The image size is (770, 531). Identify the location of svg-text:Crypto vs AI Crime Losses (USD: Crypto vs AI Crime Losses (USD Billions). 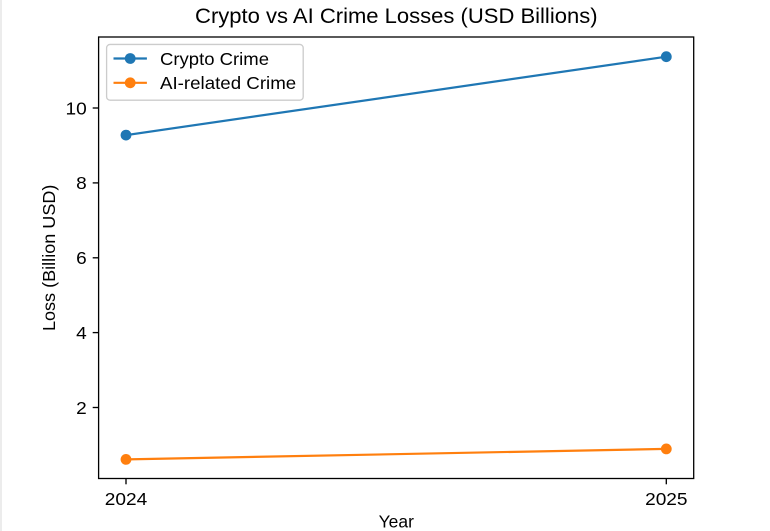
(396, 16).